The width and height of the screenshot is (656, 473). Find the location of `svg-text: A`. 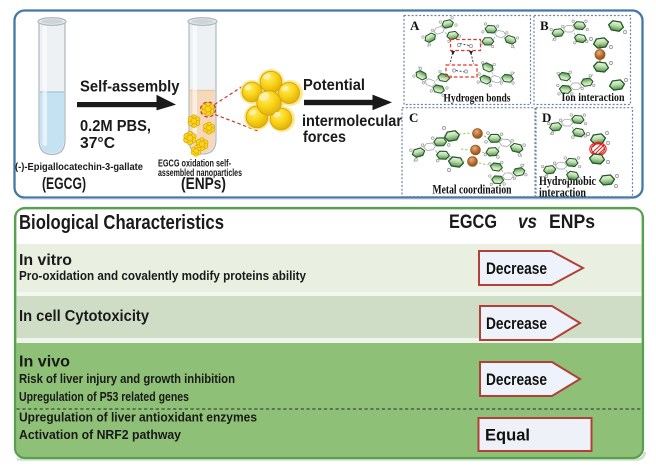

svg-text: A is located at coordinates (415, 25).